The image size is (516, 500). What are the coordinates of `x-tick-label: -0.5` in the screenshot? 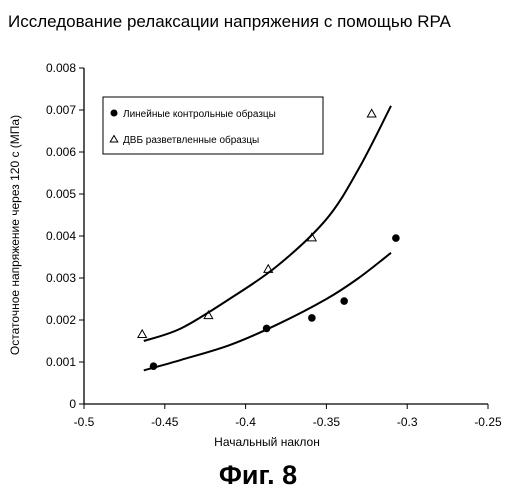 It's located at (84, 422).